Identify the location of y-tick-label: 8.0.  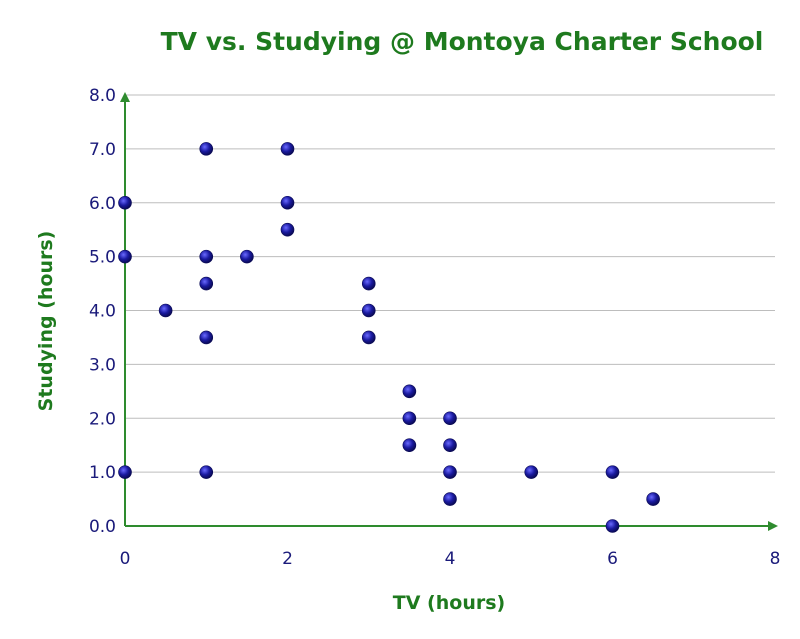
(102, 96).